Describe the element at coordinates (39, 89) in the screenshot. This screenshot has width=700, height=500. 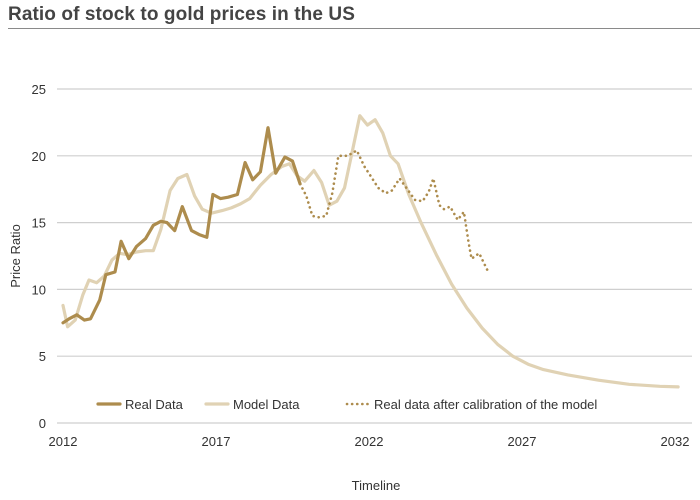
I see `y-tick-label: 25` at that location.